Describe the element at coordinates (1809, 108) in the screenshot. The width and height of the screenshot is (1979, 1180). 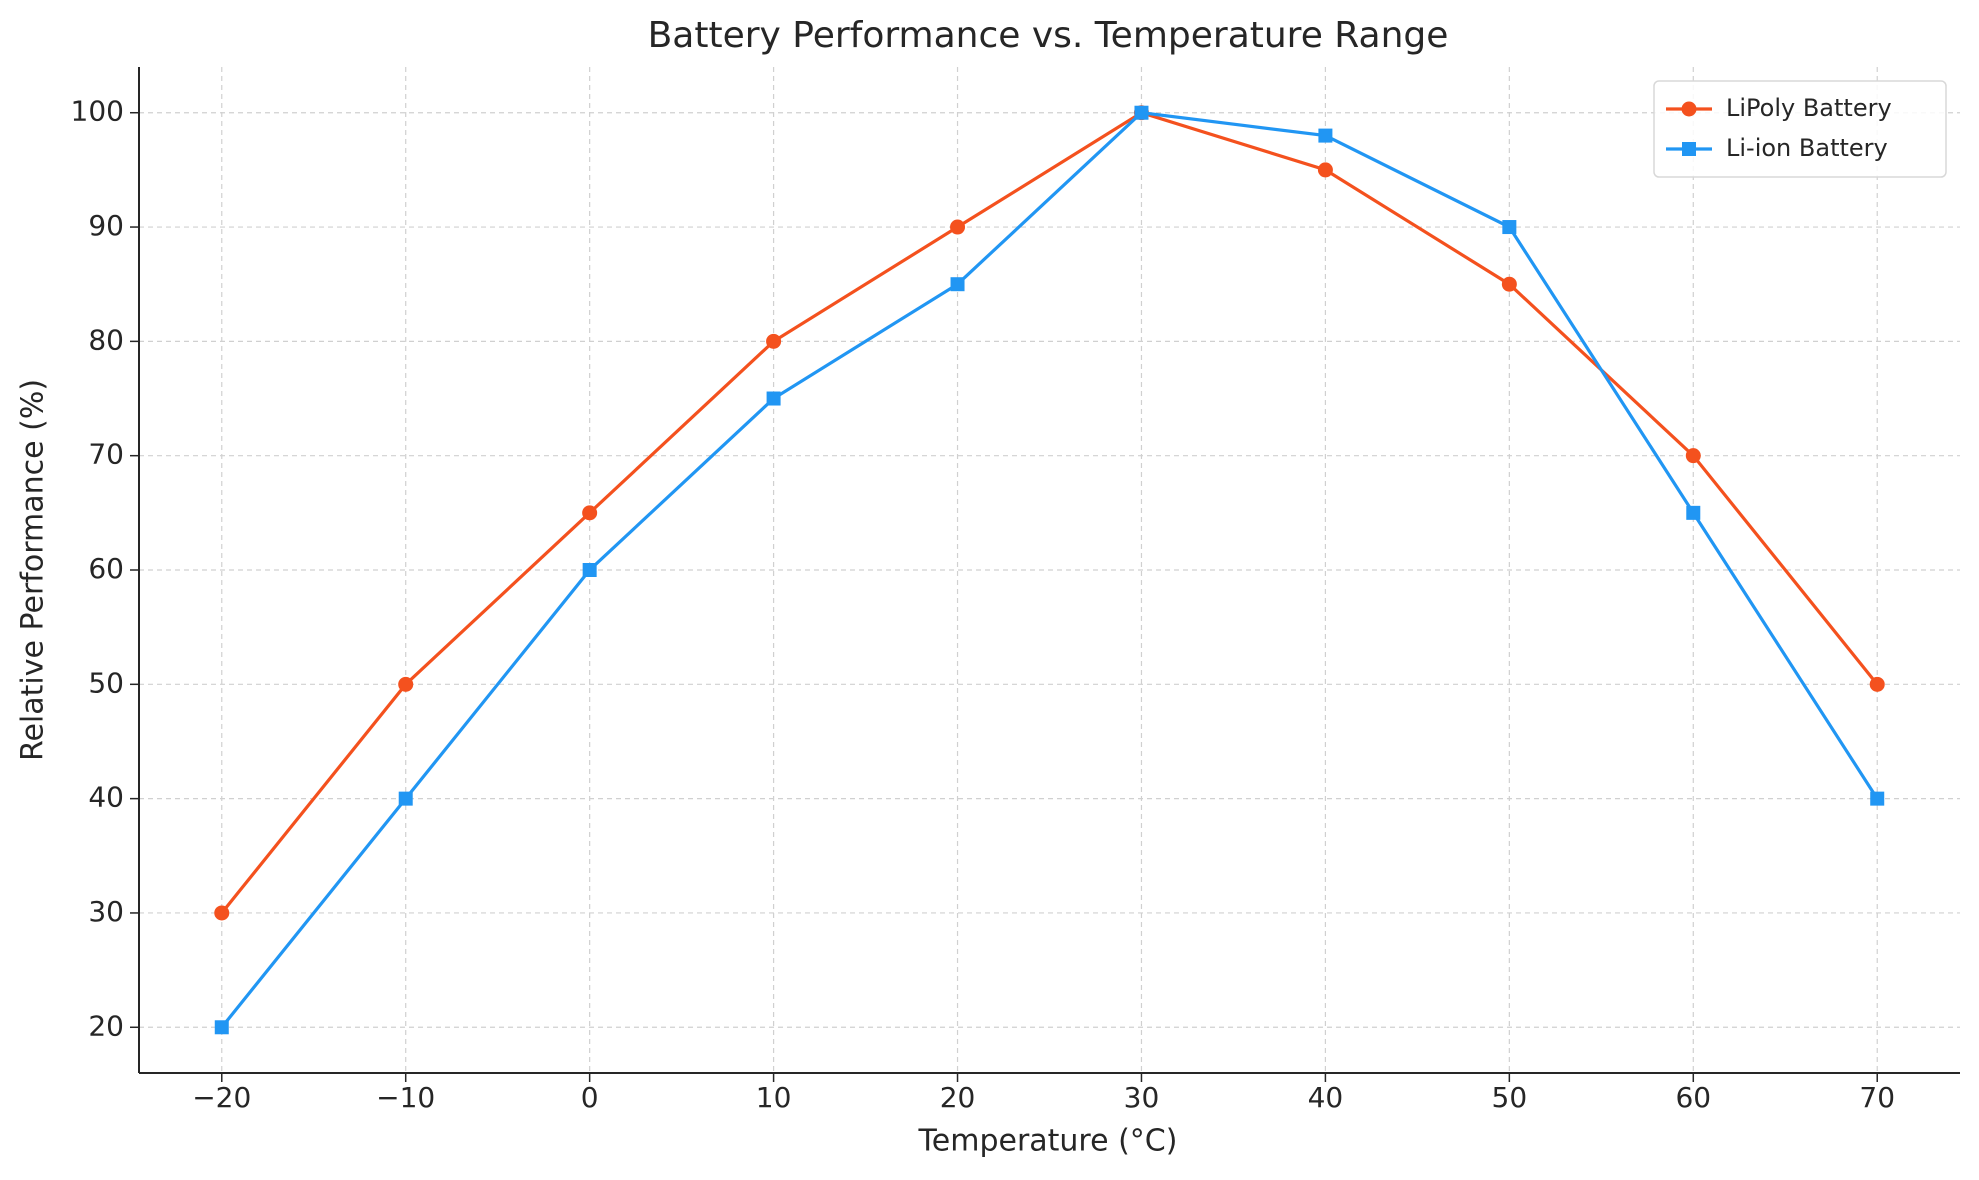
I see `legend-label: LiPoly Battery` at that location.